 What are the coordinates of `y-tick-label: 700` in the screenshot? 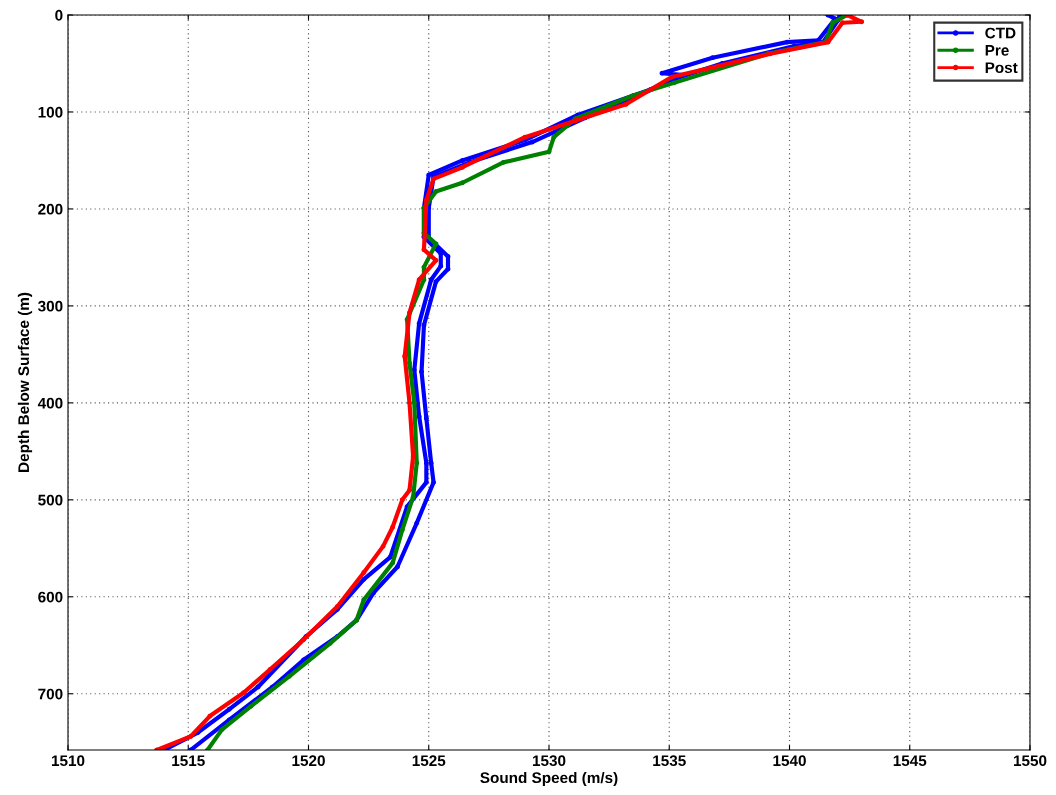 It's located at (50, 694).